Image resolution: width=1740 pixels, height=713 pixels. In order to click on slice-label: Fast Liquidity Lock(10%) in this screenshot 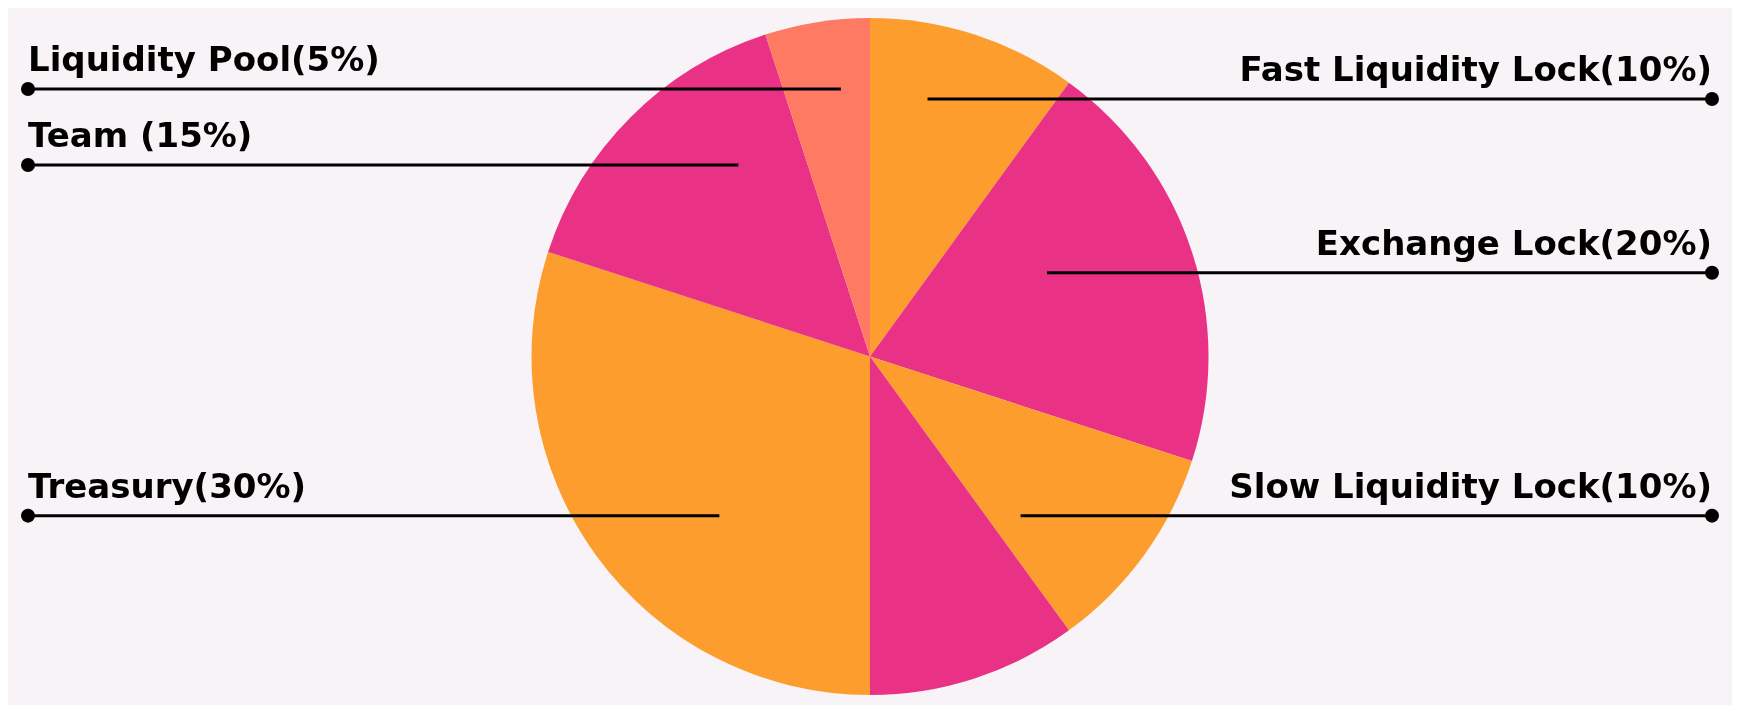, I will do `click(1475, 68)`.